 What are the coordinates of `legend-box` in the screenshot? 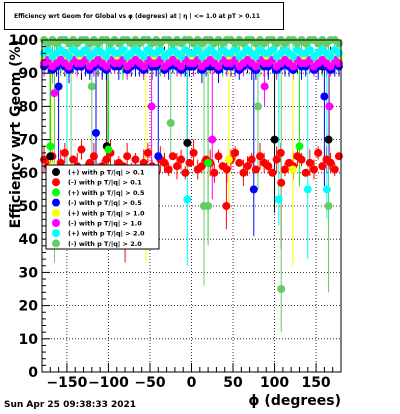 It's located at (102, 207).